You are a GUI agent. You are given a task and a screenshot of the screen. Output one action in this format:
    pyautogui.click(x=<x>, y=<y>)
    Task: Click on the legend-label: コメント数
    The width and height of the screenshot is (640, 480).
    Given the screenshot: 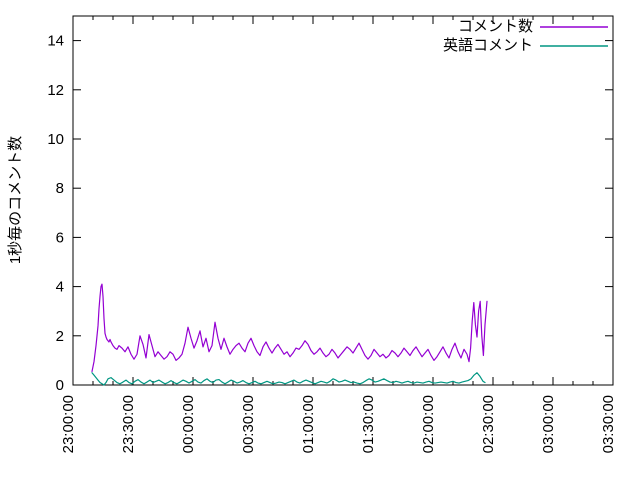 What is the action you would take?
    pyautogui.click(x=495, y=26)
    